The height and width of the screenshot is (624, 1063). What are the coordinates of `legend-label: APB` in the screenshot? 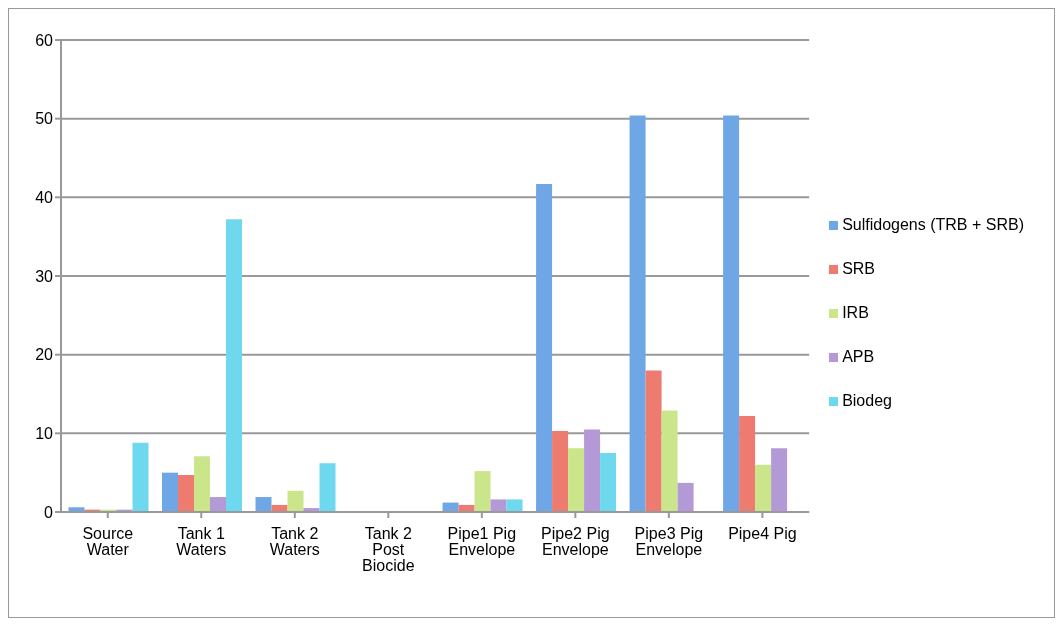 It's located at (858, 356).